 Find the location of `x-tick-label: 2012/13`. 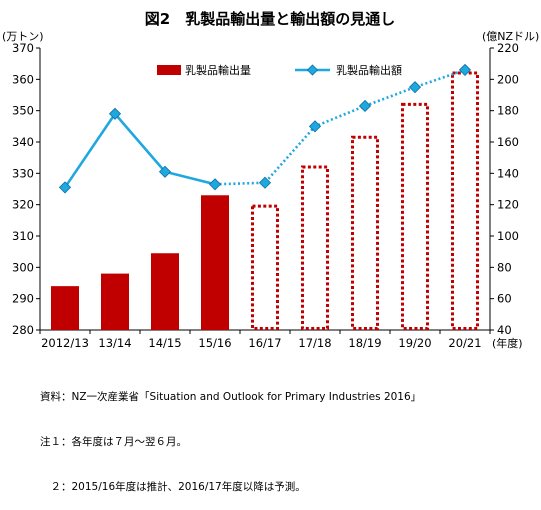

x-tick-label: 2012/13 is located at coordinates (65, 343).